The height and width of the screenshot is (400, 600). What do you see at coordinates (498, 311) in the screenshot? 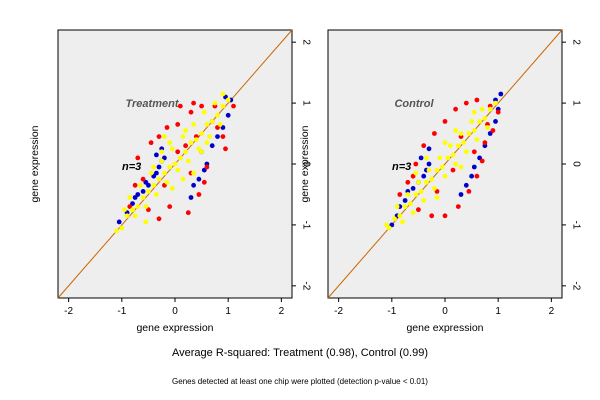
I see `x-tick-label-control: 1` at bounding box center [498, 311].